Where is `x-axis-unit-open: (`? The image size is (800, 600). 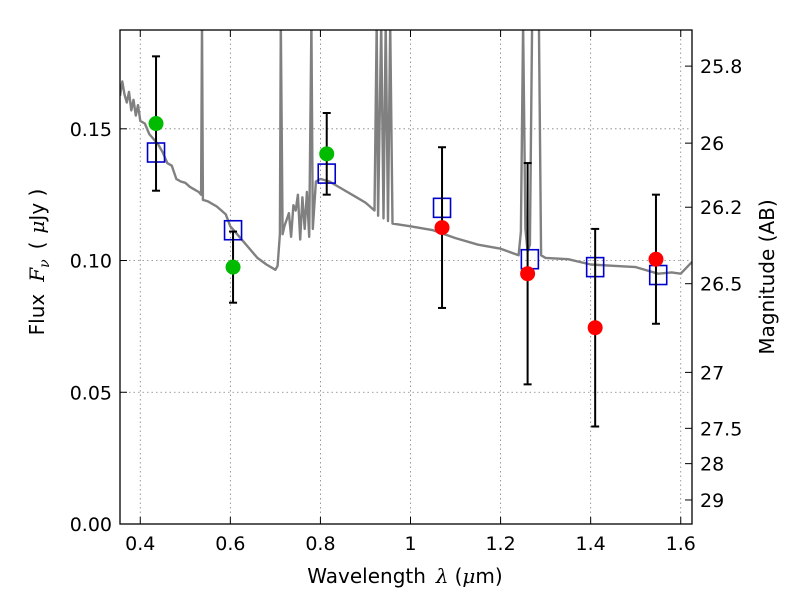
x-axis-unit-open: ( is located at coordinates (459, 576).